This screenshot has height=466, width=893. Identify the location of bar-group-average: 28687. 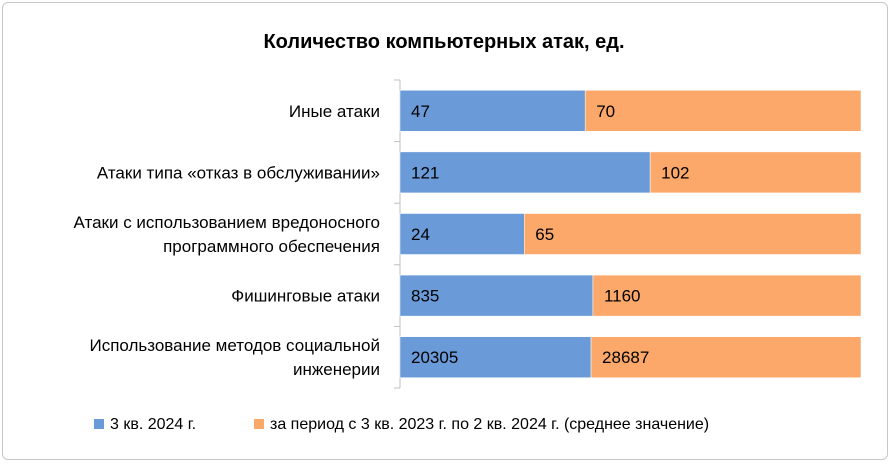
(726, 357).